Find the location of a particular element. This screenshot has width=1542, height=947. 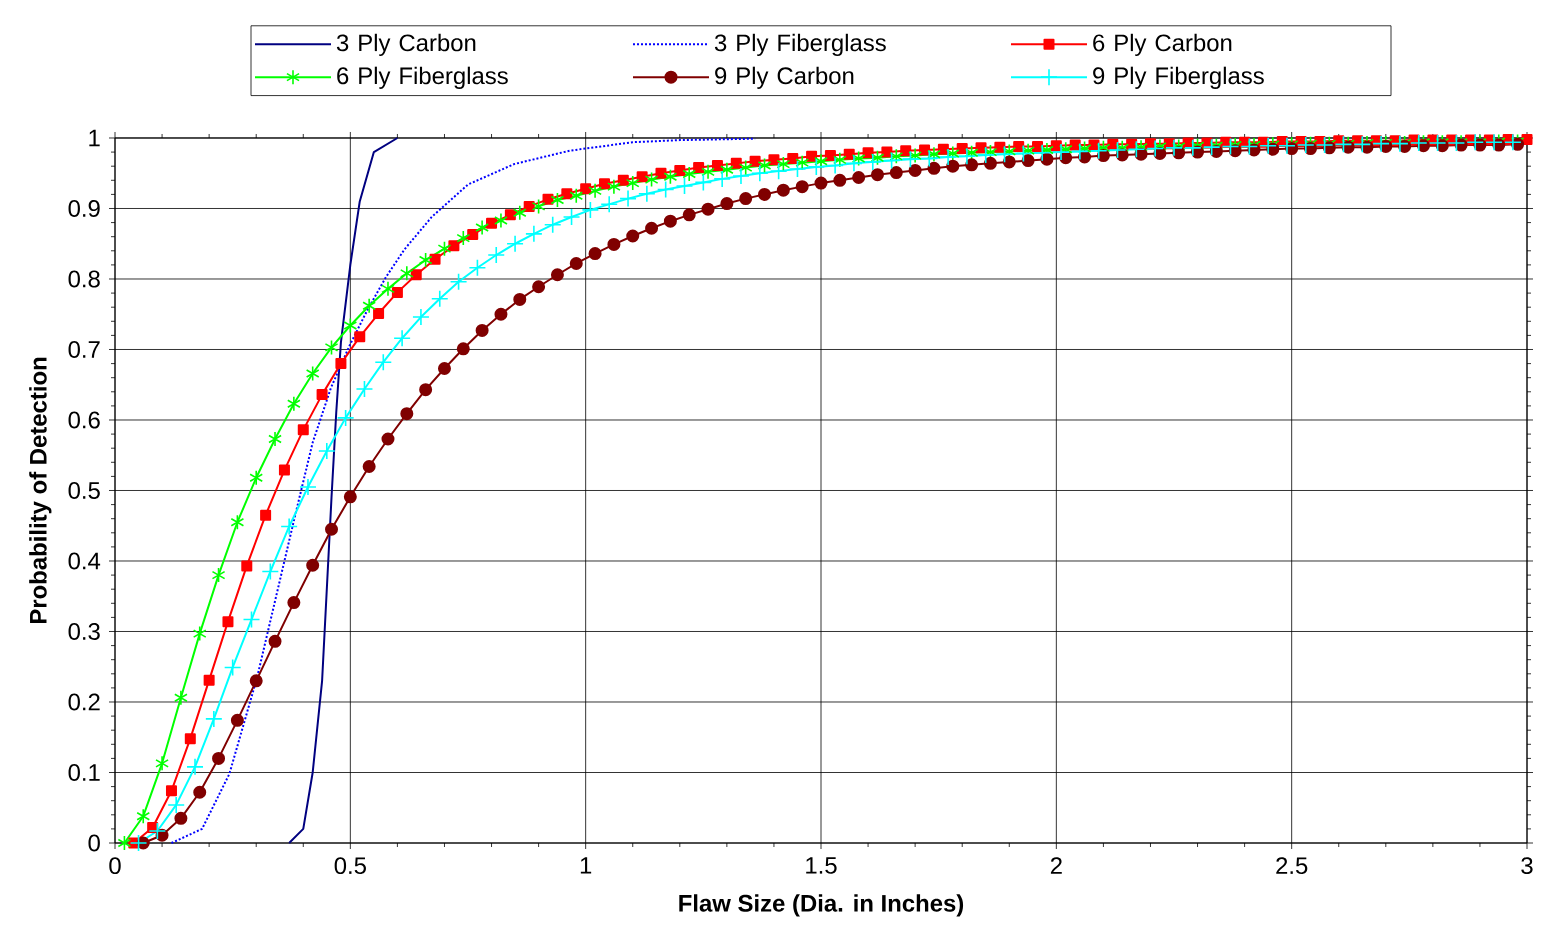

y-axis-title: Probability of Detection is located at coordinates (40, 490).